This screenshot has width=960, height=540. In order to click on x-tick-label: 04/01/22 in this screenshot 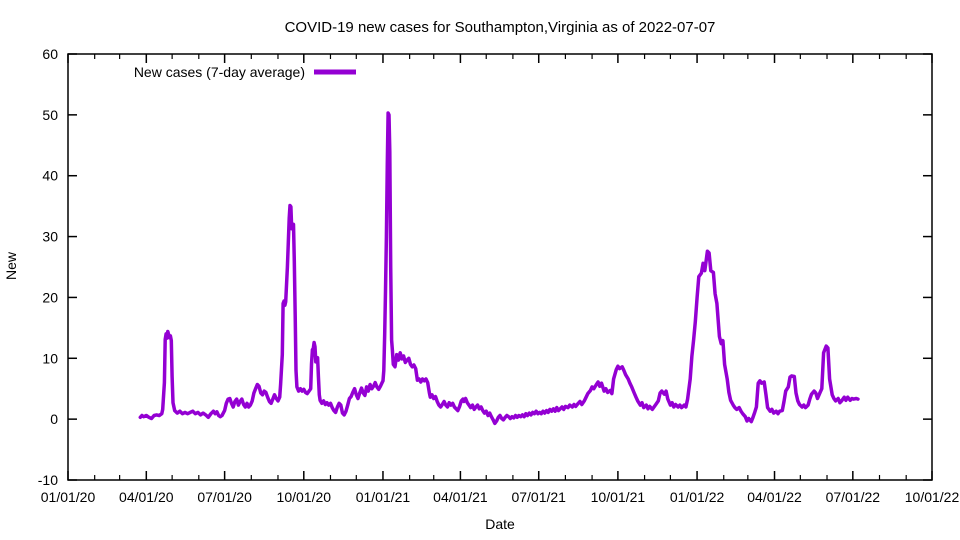, I will do `click(774, 497)`.